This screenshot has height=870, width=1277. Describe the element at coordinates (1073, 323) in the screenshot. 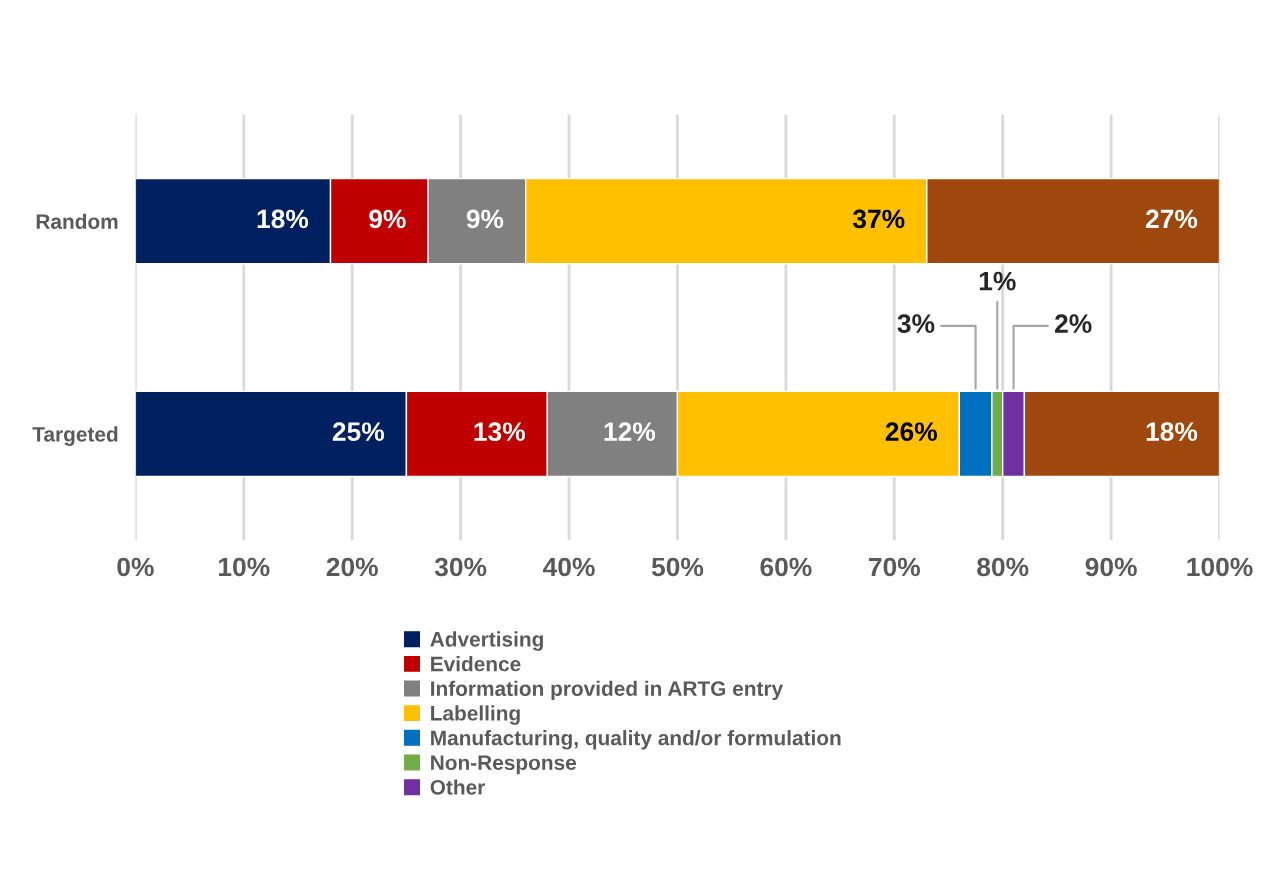

I see `data-label: 2%` at that location.